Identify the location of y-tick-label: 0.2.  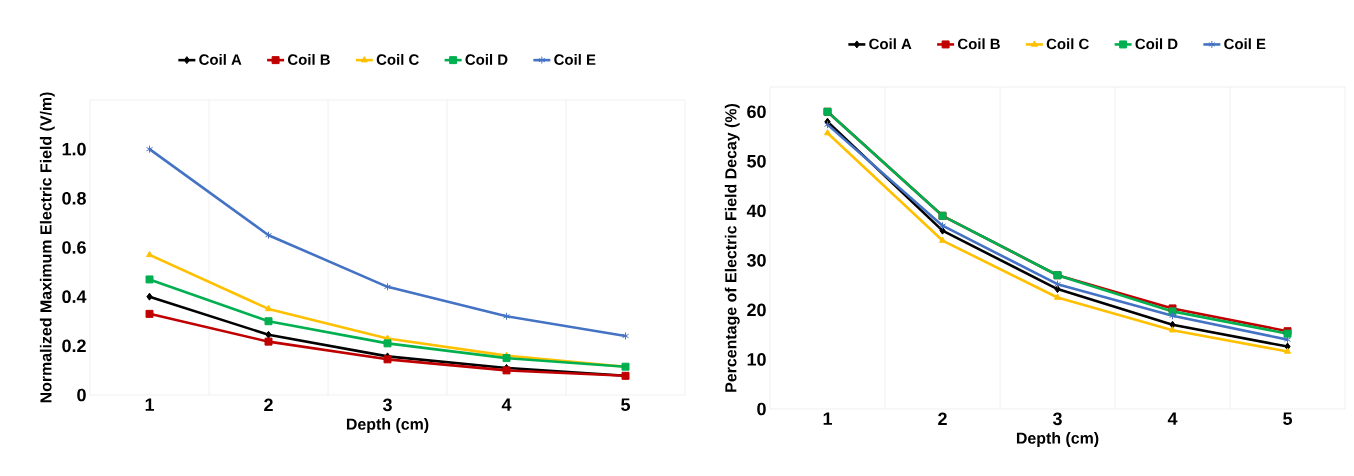
(74, 346).